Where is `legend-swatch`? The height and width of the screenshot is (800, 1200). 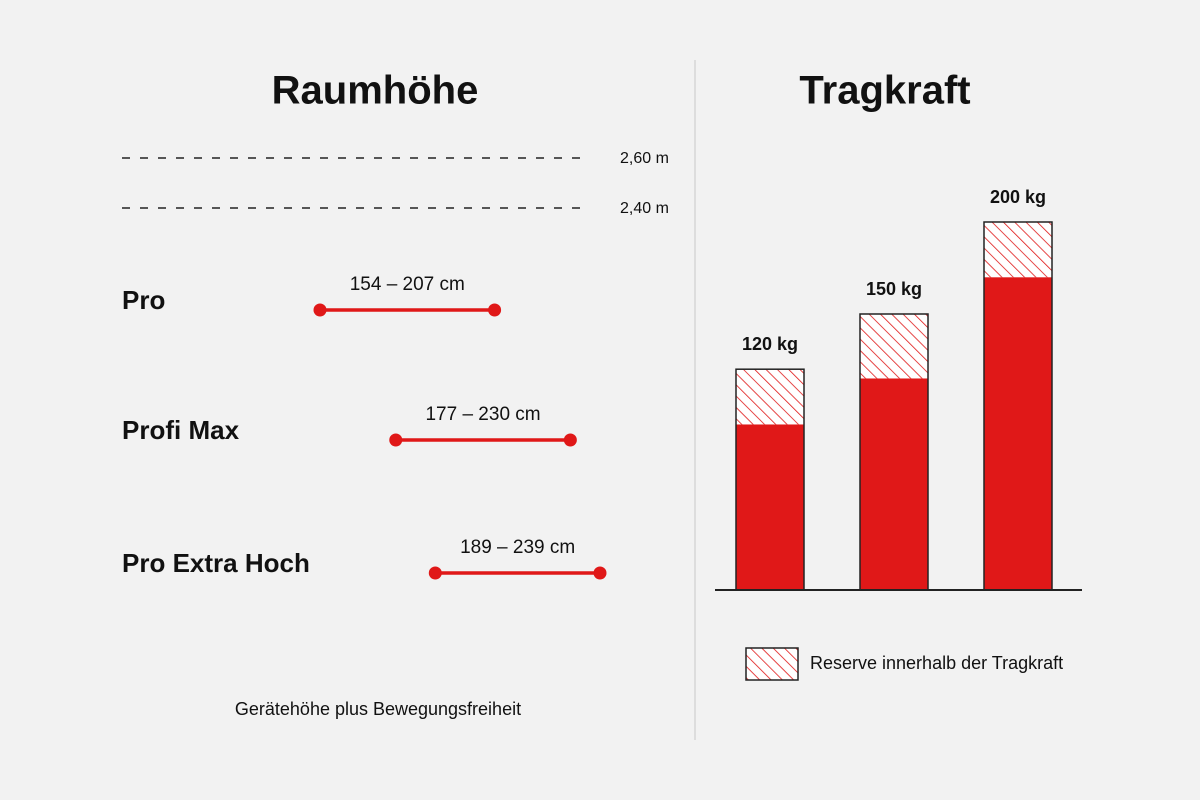
legend-swatch is located at coordinates (772, 664).